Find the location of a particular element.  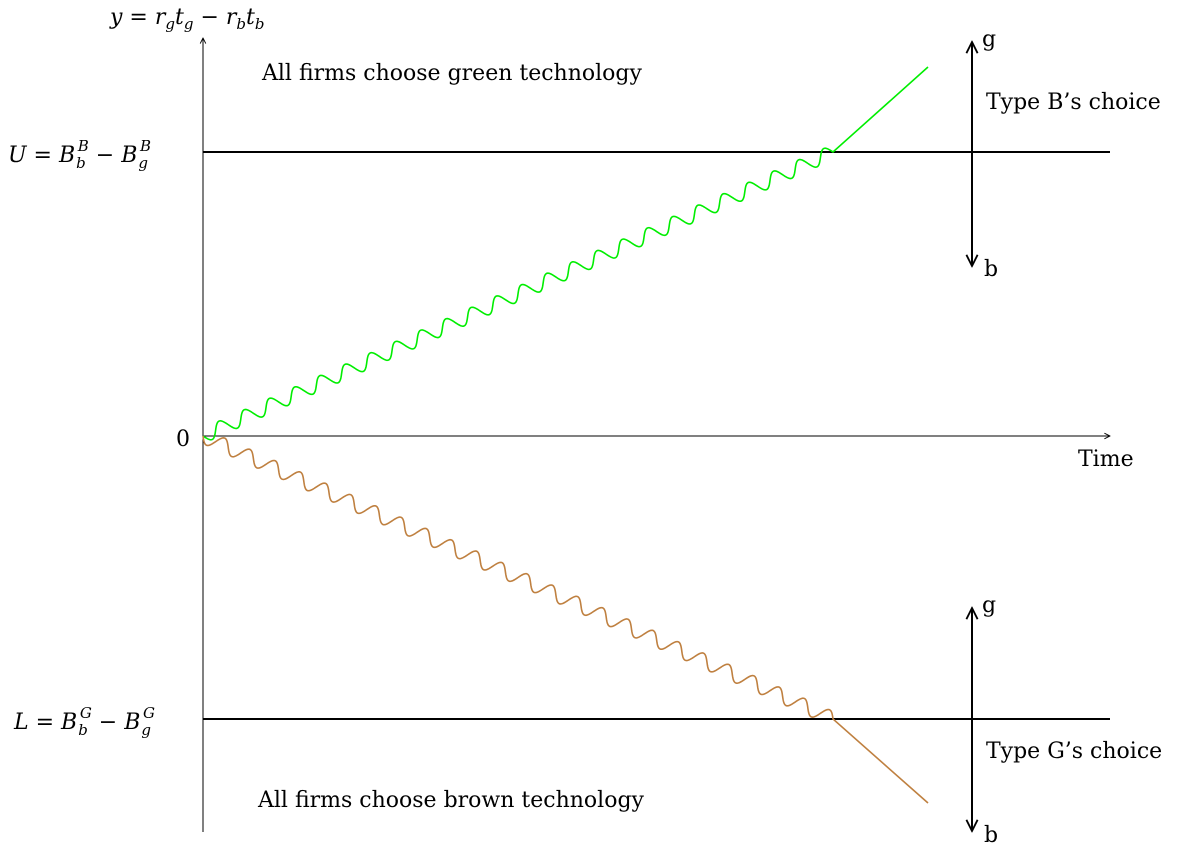

type-b-bottom-label: b is located at coordinates (991, 269).